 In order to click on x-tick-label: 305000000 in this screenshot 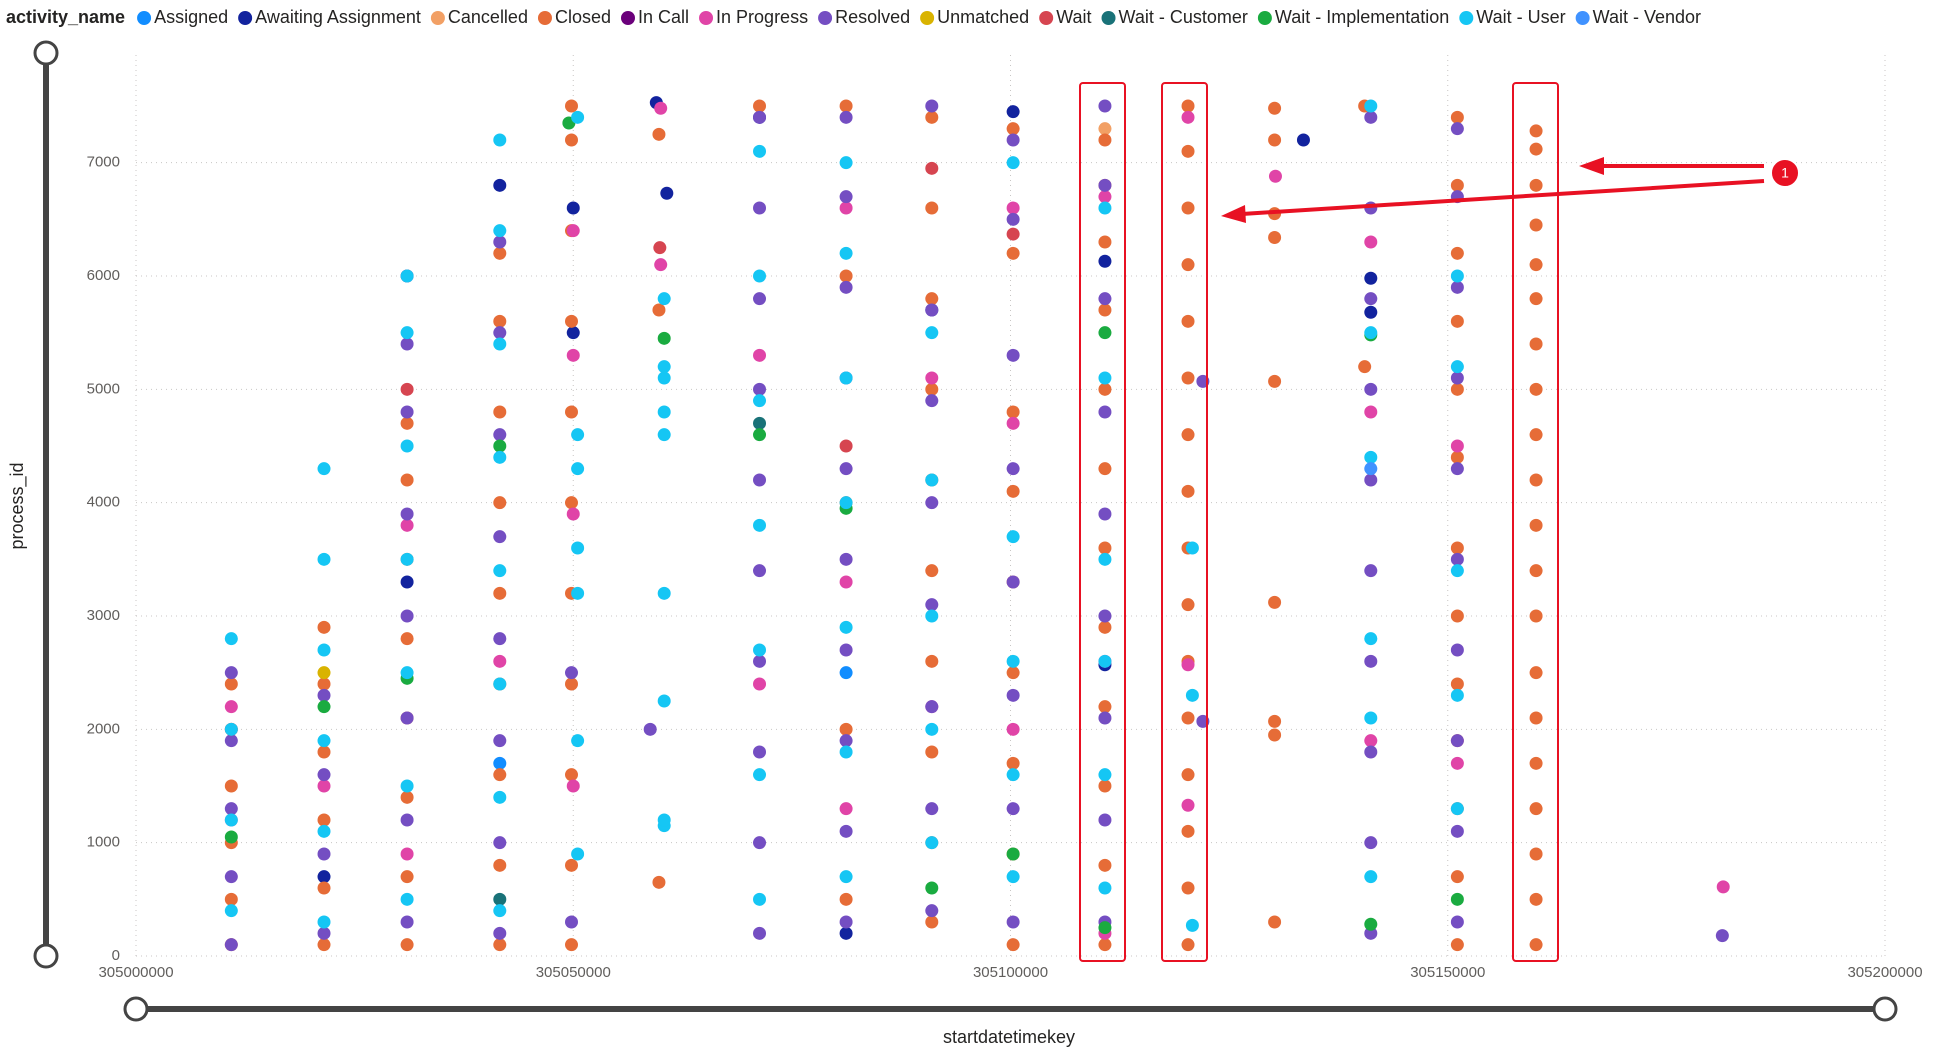, I will do `click(135, 972)`.